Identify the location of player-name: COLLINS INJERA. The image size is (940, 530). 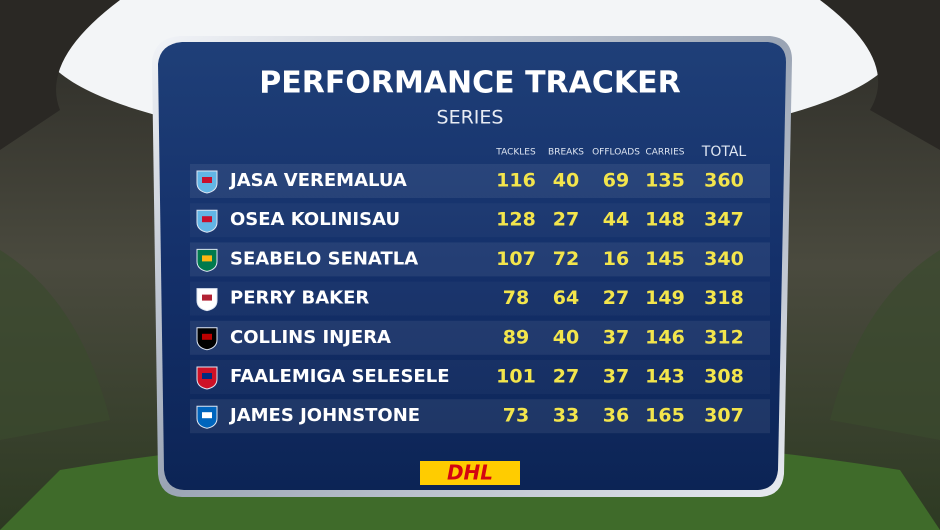
(310, 337).